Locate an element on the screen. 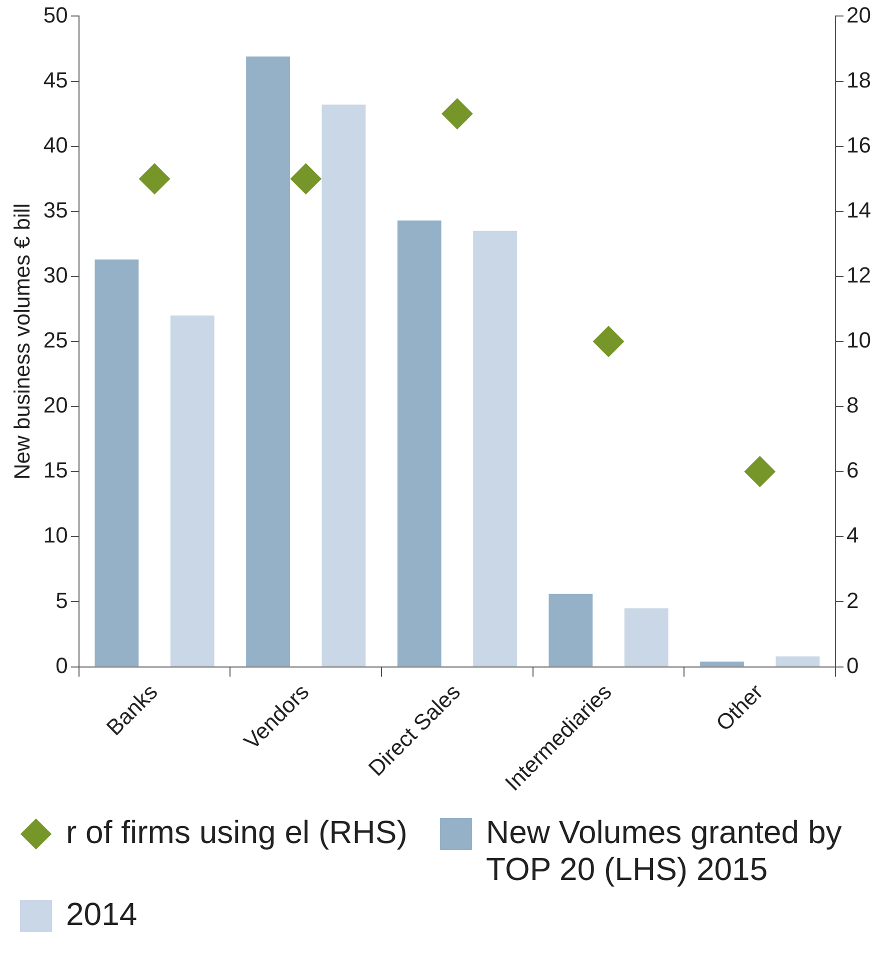 The width and height of the screenshot is (884, 957). y-tick-label: 10 is located at coordinates (55, 535).